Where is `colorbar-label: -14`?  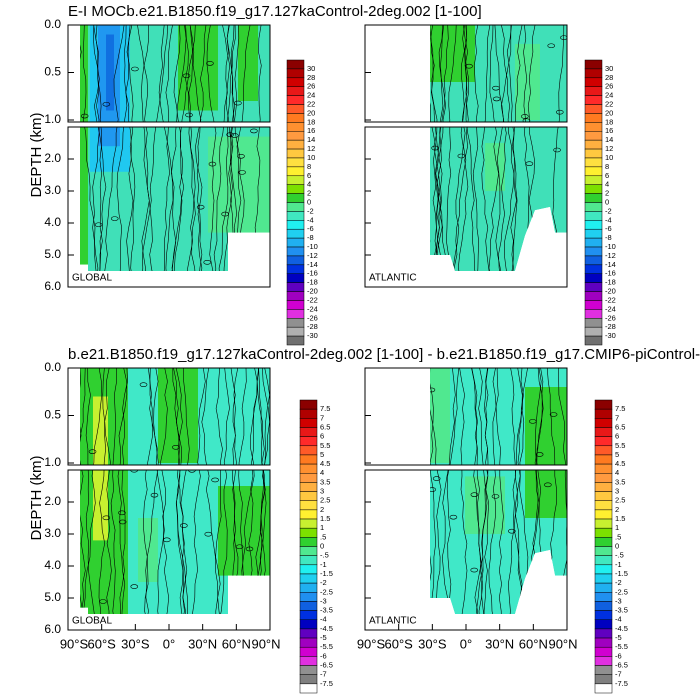
colorbar-label: -14 is located at coordinates (312, 264).